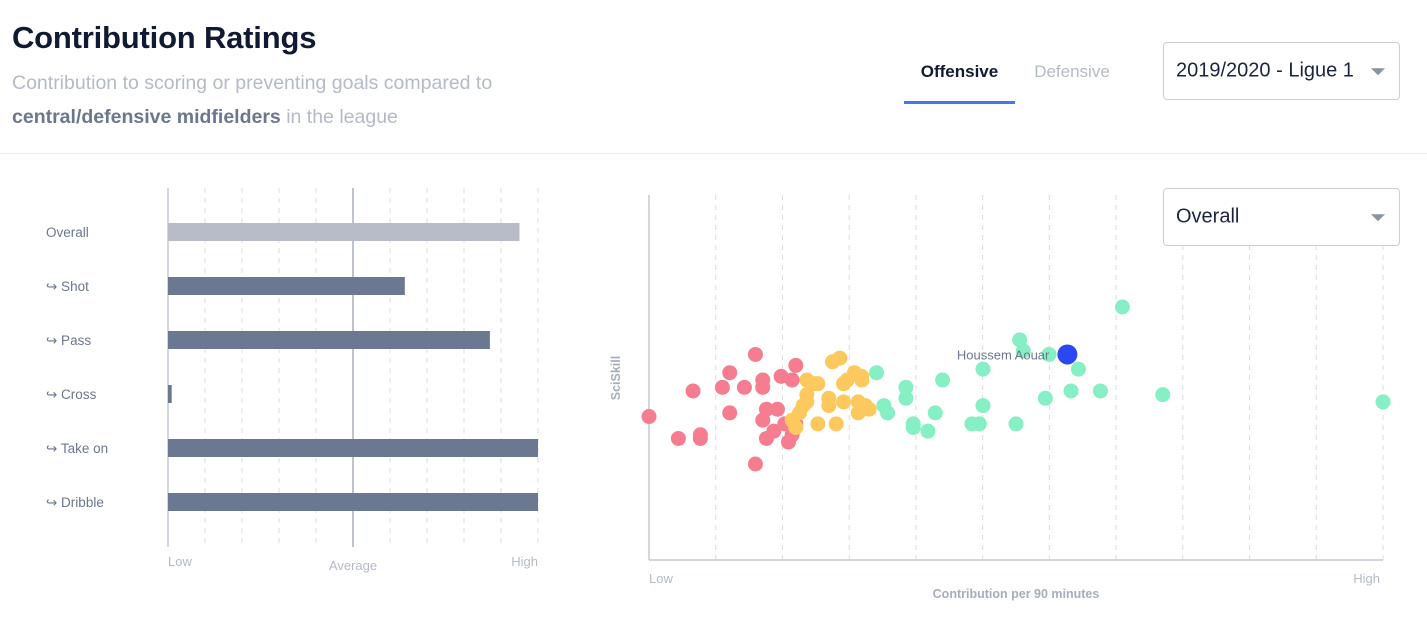 Image resolution: width=1427 pixels, height=632 pixels. Describe the element at coordinates (1281, 217) in the screenshot. I see `metric-select: Overall` at that location.